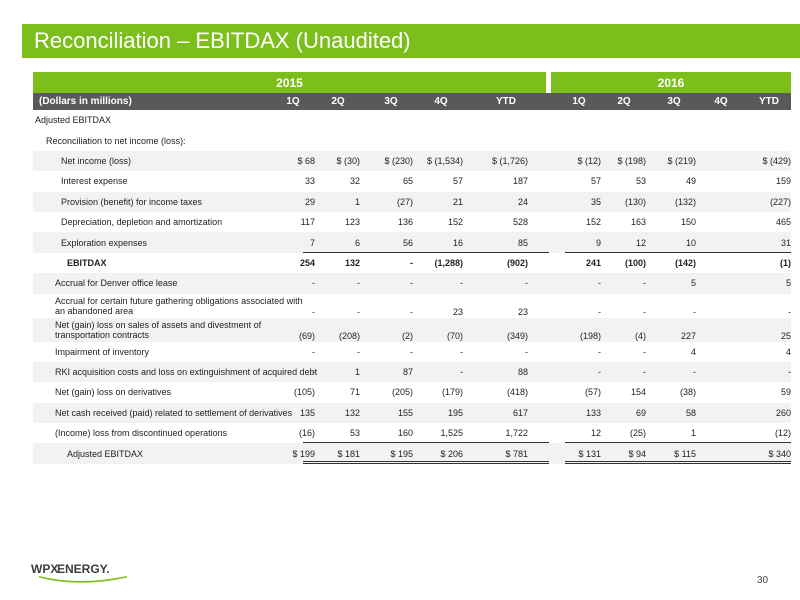 The height and width of the screenshot is (600, 800). What do you see at coordinates (405, 222) in the screenshot?
I see `row-value: 136` at bounding box center [405, 222].